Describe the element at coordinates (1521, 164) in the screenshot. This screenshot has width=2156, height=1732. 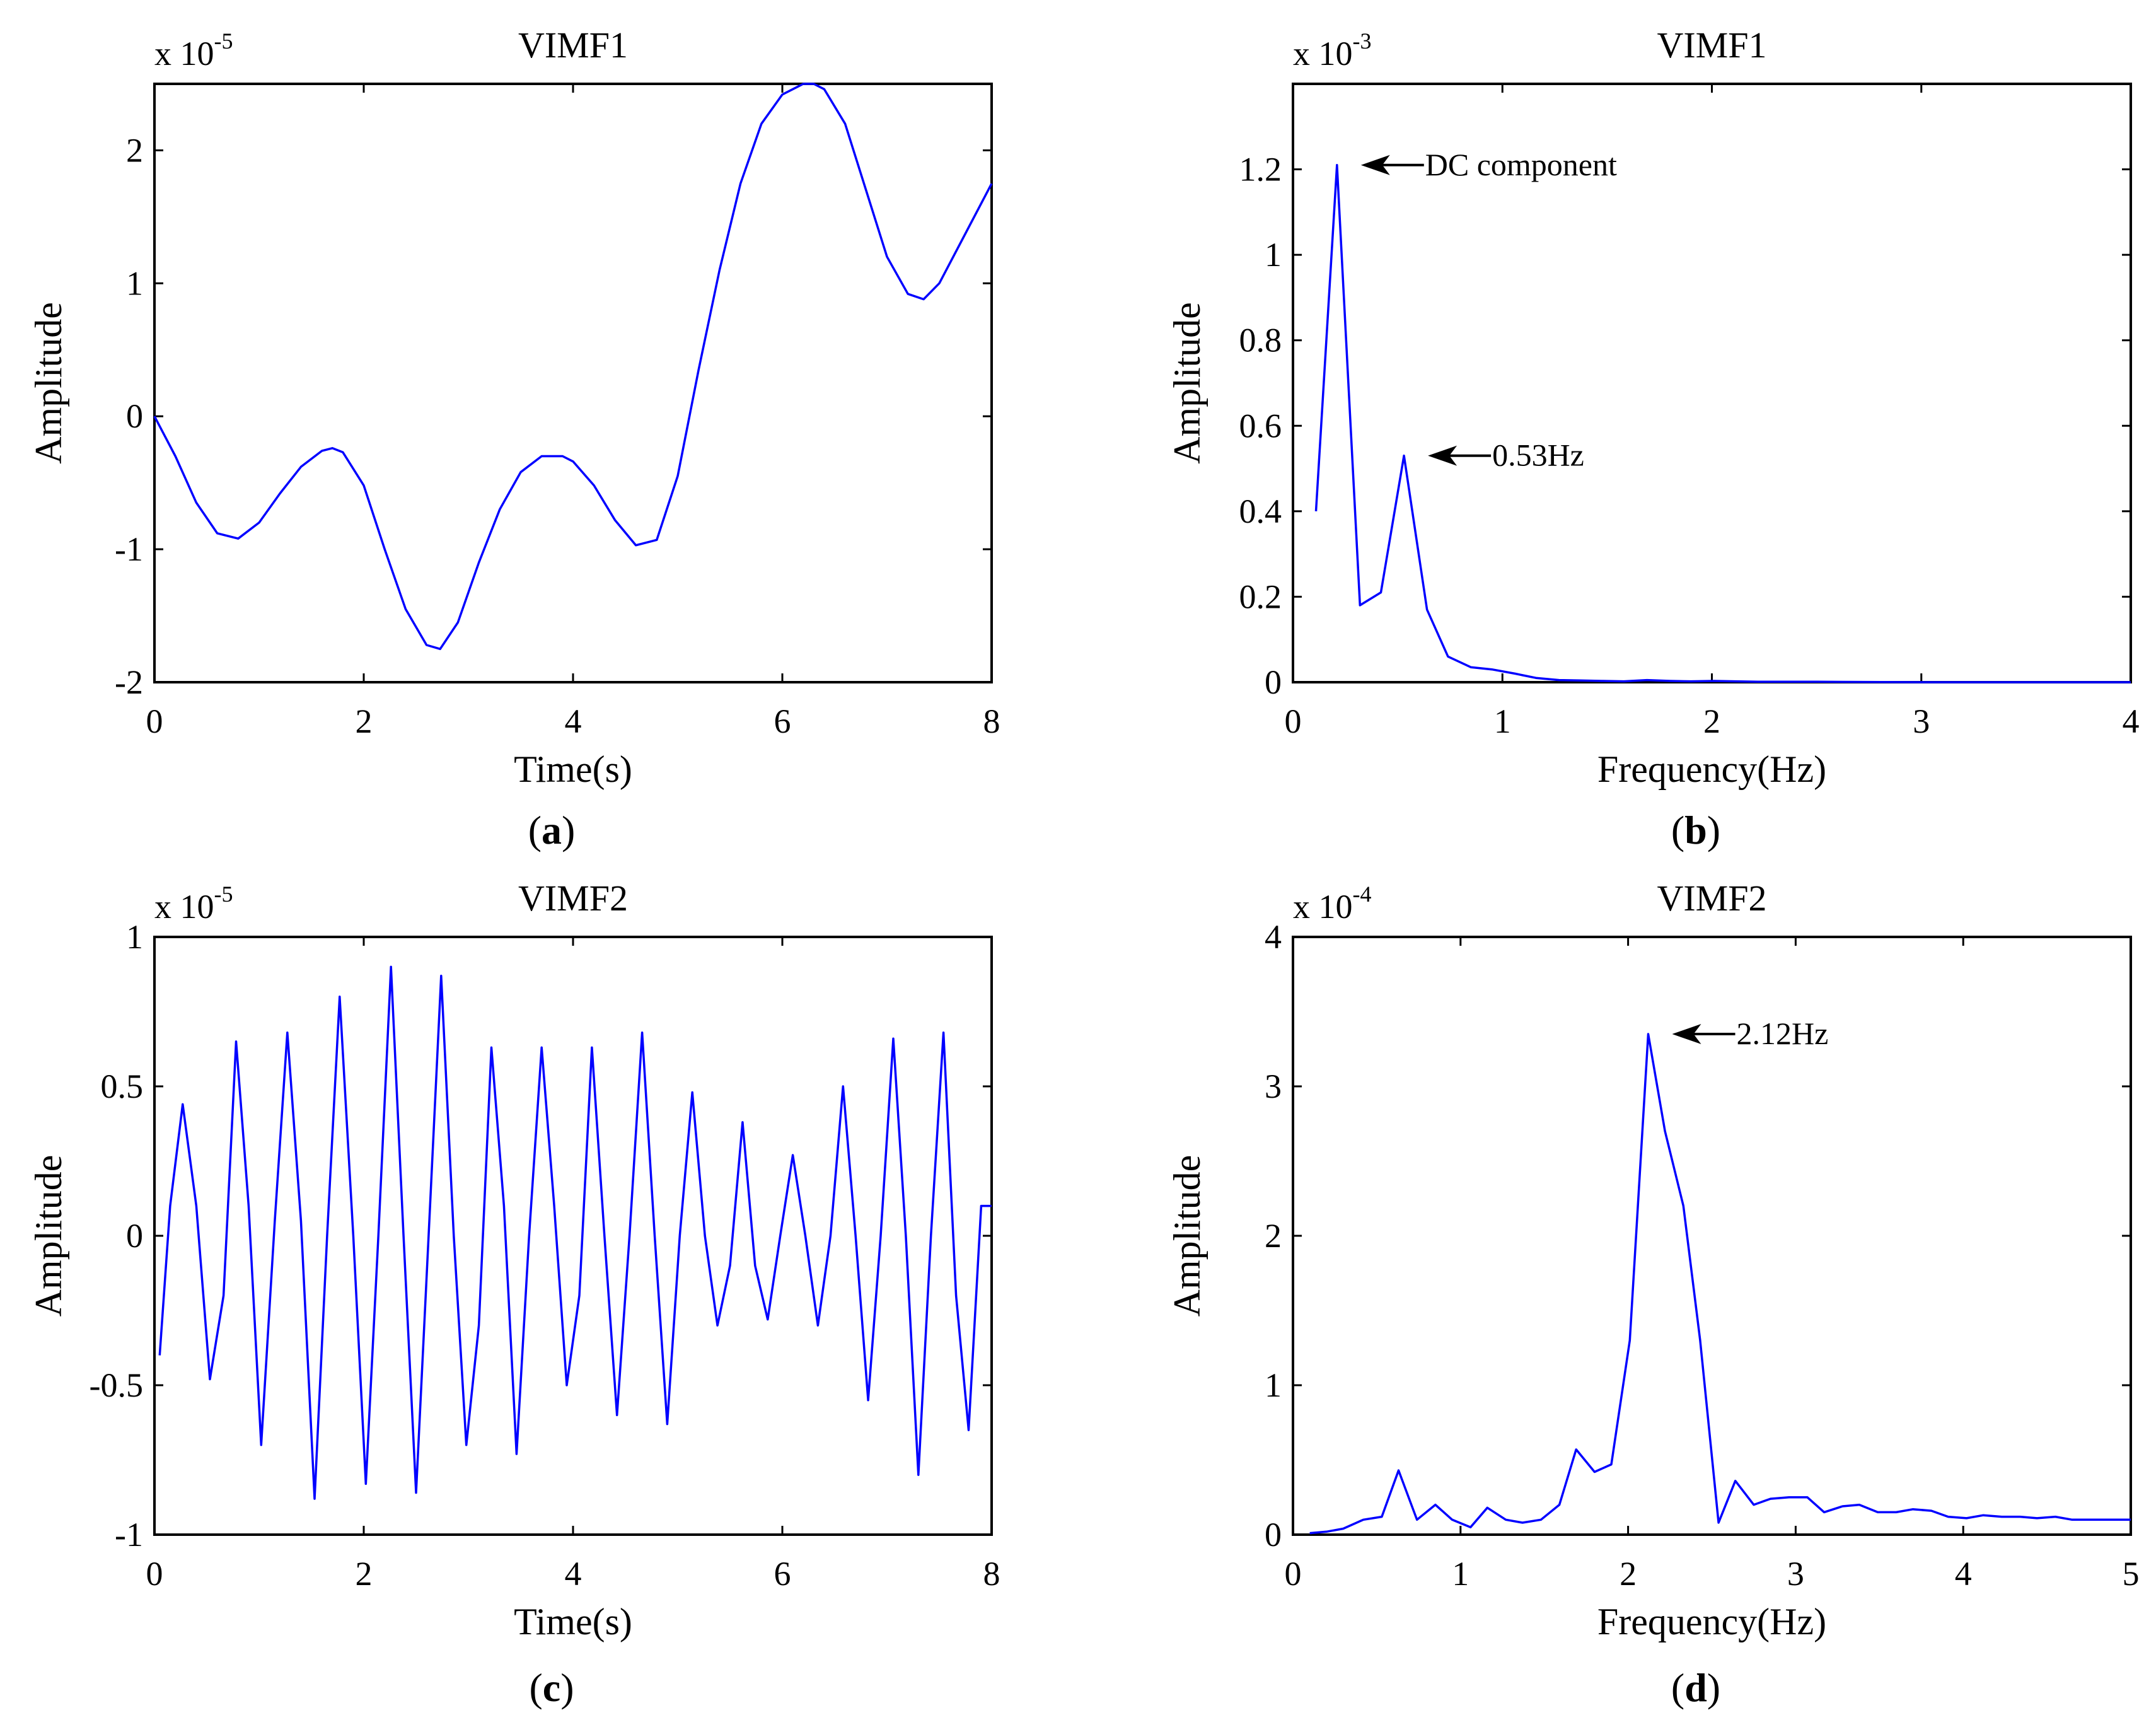
I see `annotation-label: DC component` at that location.